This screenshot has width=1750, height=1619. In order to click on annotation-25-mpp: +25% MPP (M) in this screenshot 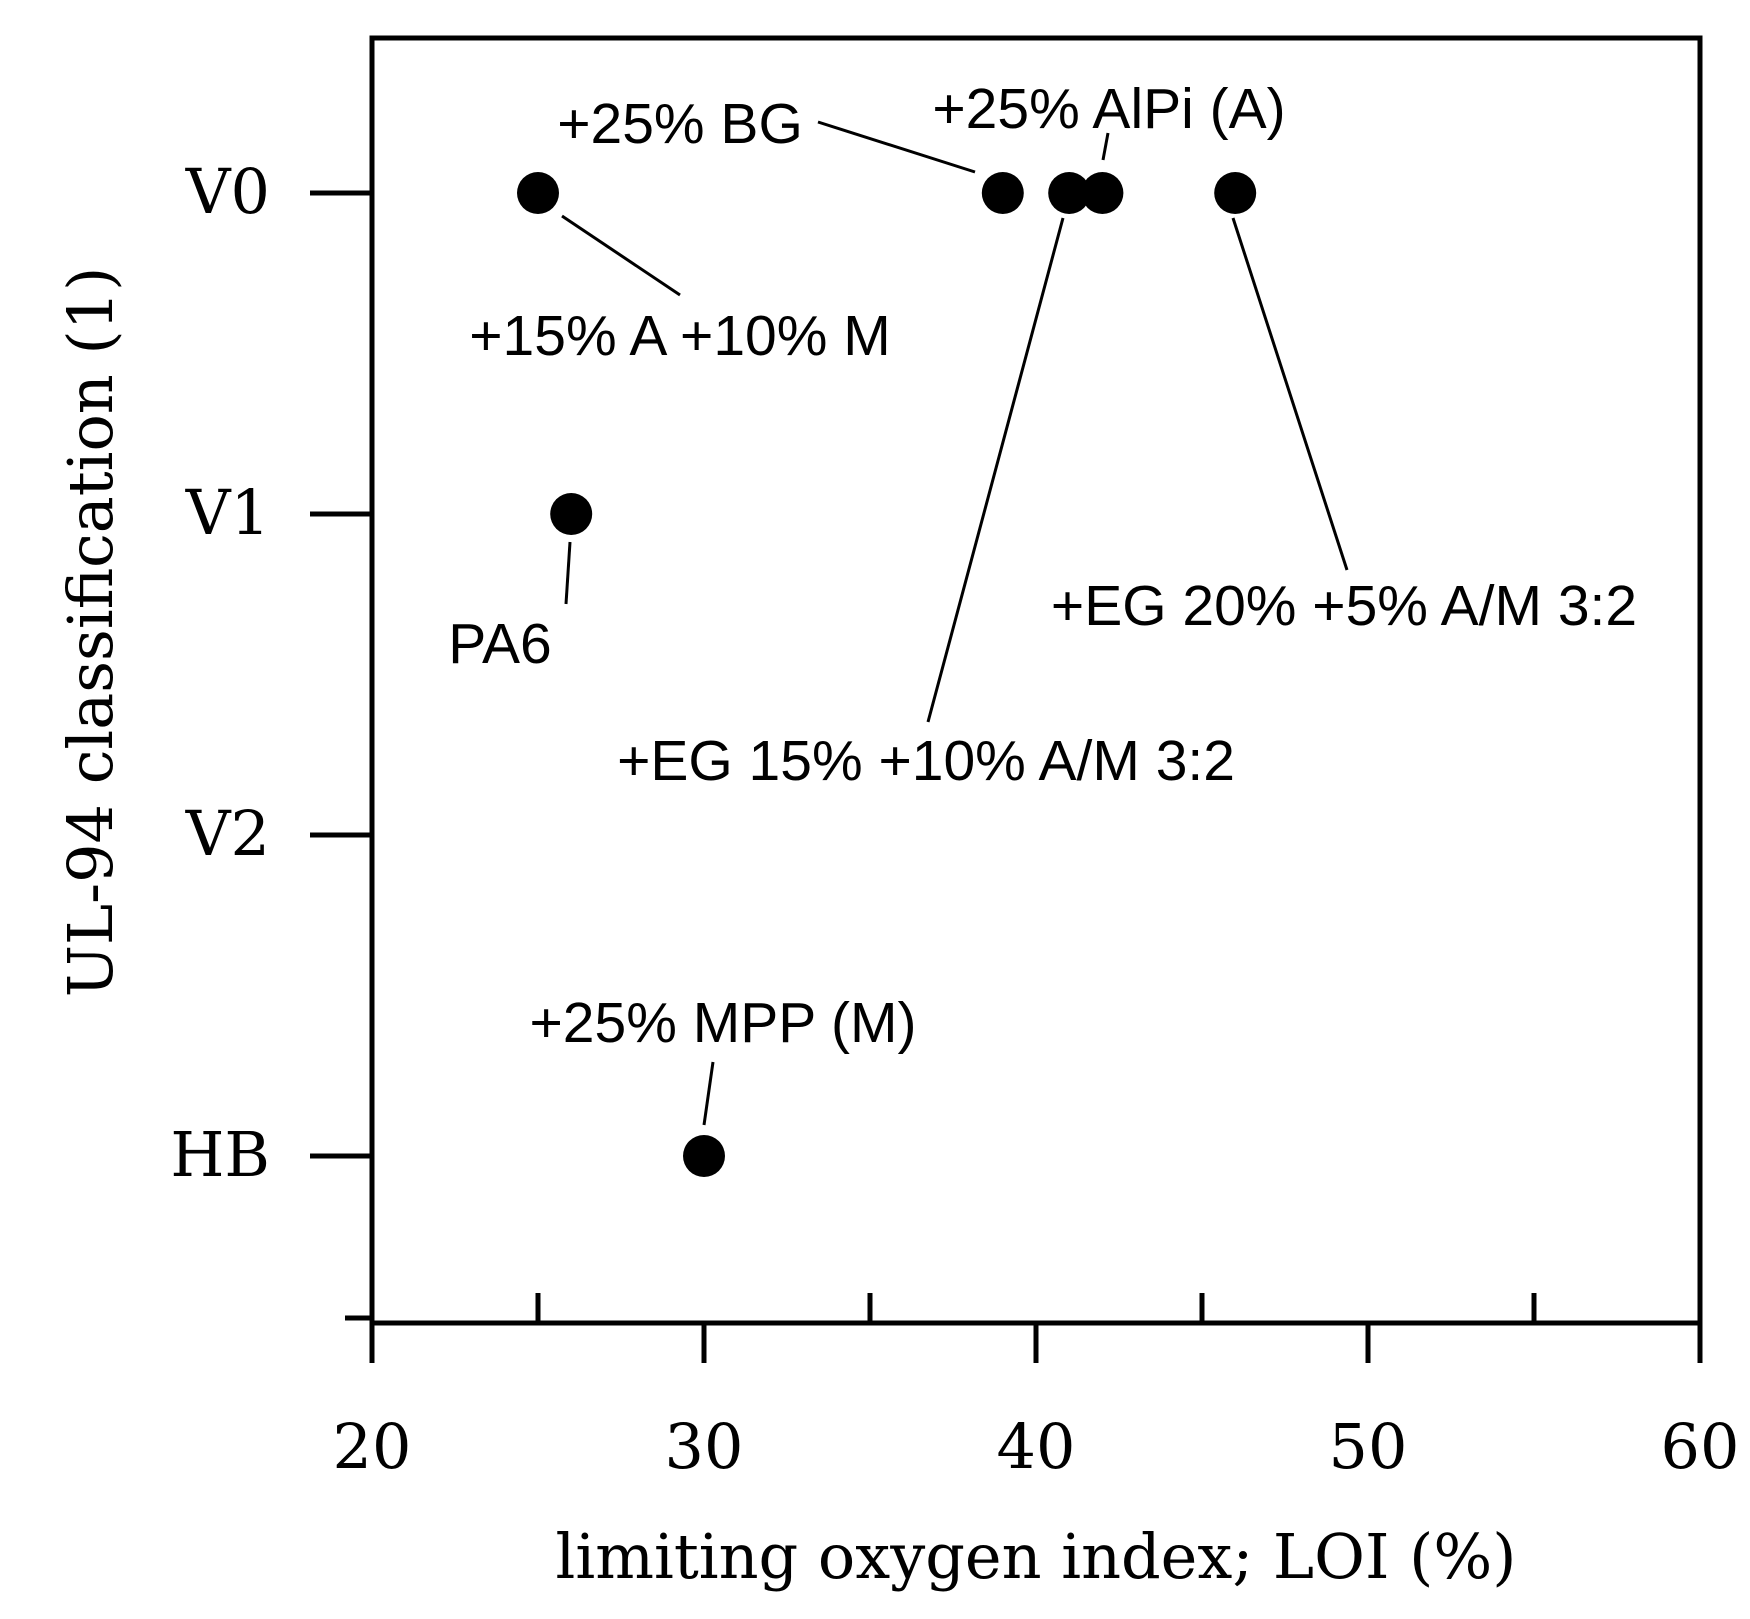, I will do `click(723, 1023)`.